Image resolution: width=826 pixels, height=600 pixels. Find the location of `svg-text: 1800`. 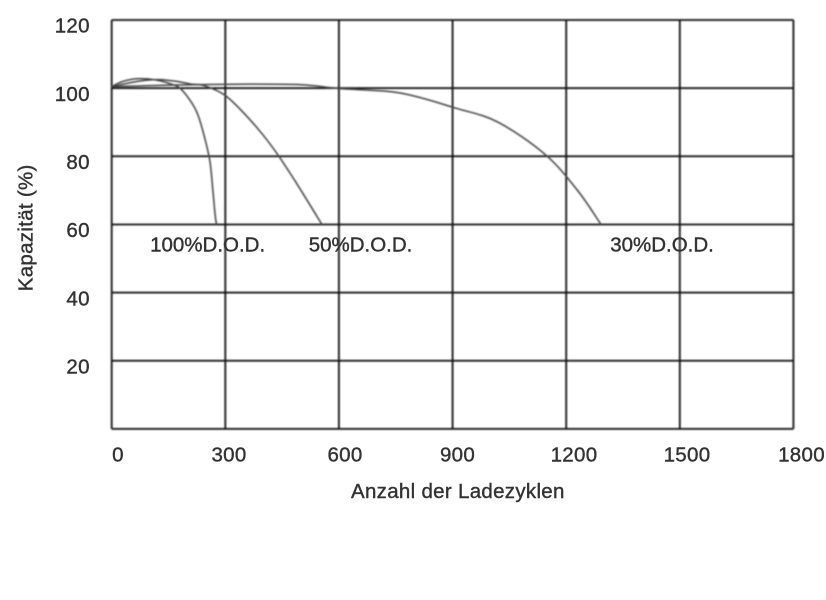

svg-text: 1800 is located at coordinates (801, 455).